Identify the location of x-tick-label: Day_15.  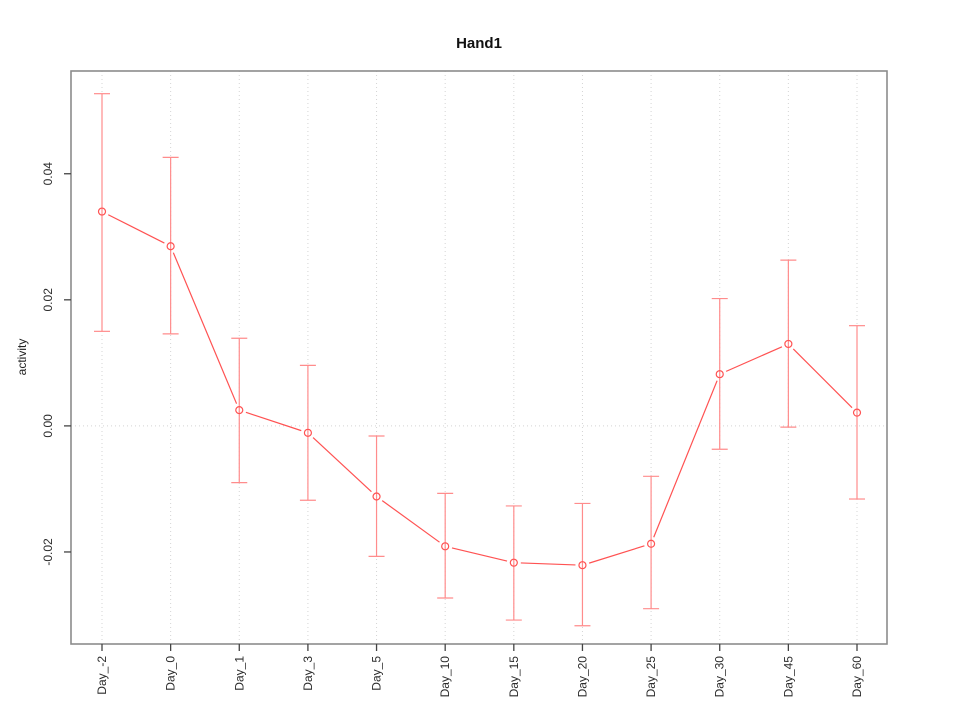
(514, 677).